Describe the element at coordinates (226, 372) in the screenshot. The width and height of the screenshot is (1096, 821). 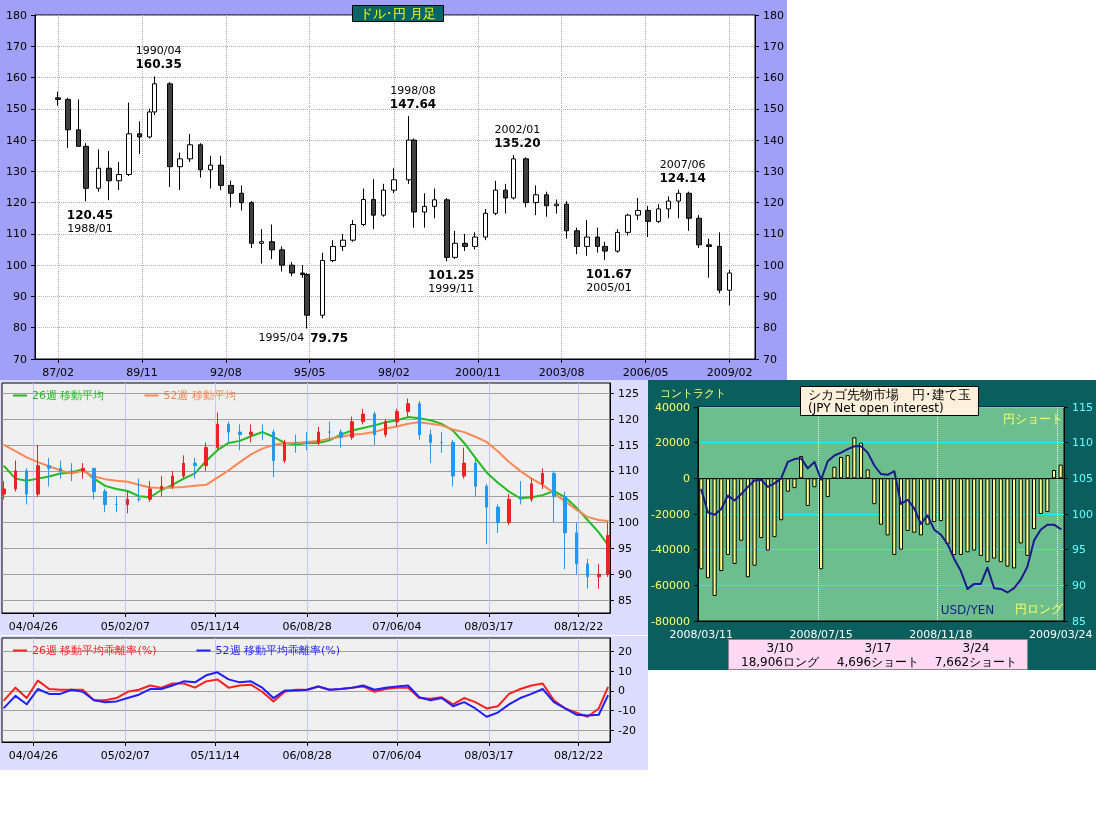
I see `x-tick-label: 92/08` at that location.